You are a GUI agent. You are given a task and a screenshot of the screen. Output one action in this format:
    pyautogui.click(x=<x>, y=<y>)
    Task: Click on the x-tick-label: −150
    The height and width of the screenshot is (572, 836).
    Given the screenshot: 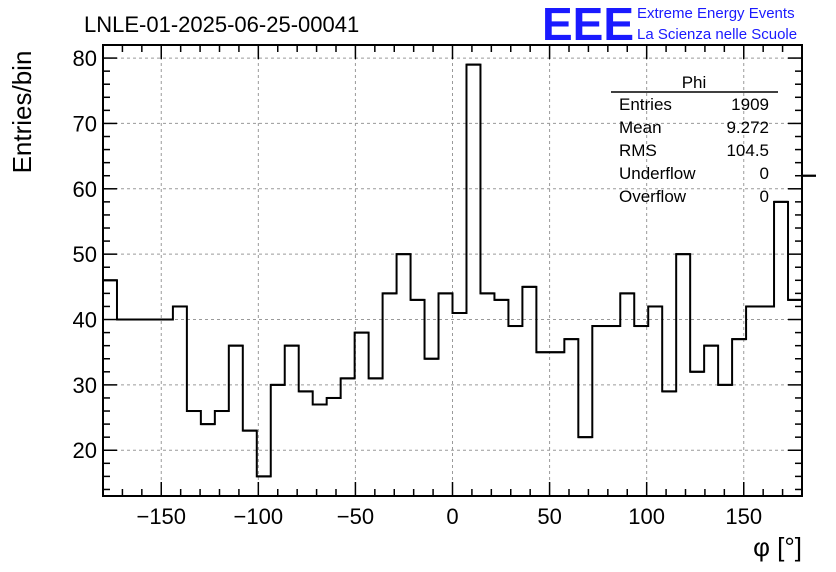 What is the action you would take?
    pyautogui.click(x=161, y=516)
    